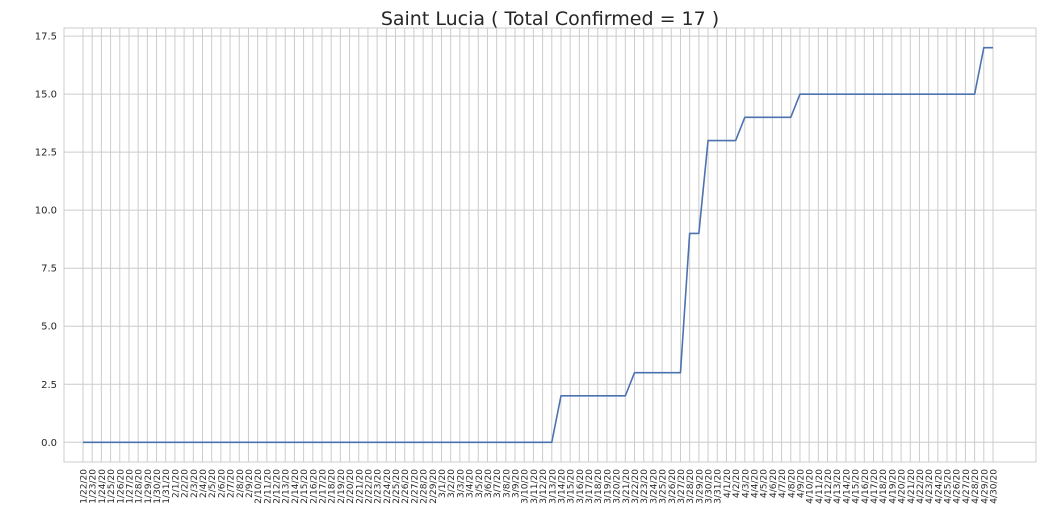  I want to click on x-tick-label: 2/13/20, so click(287, 486).